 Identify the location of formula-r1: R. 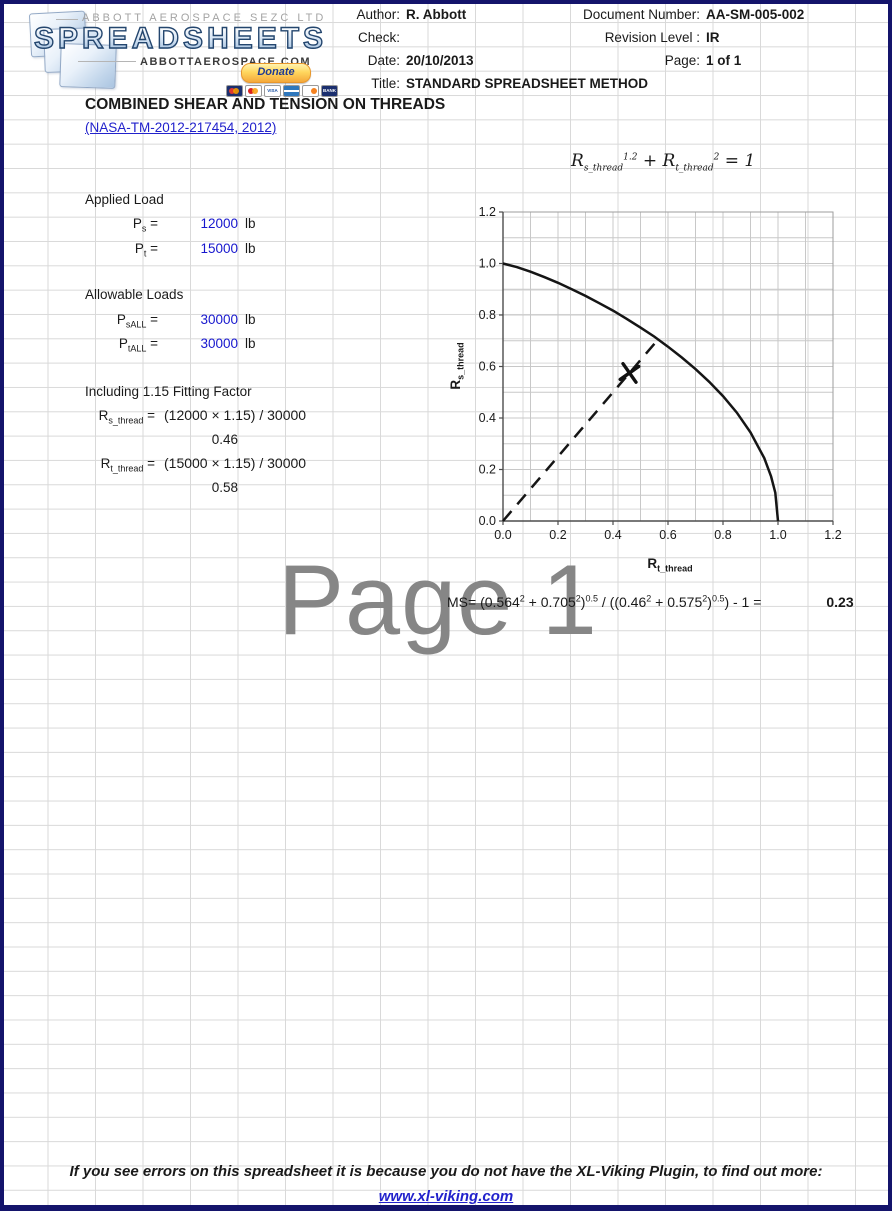
(577, 161).